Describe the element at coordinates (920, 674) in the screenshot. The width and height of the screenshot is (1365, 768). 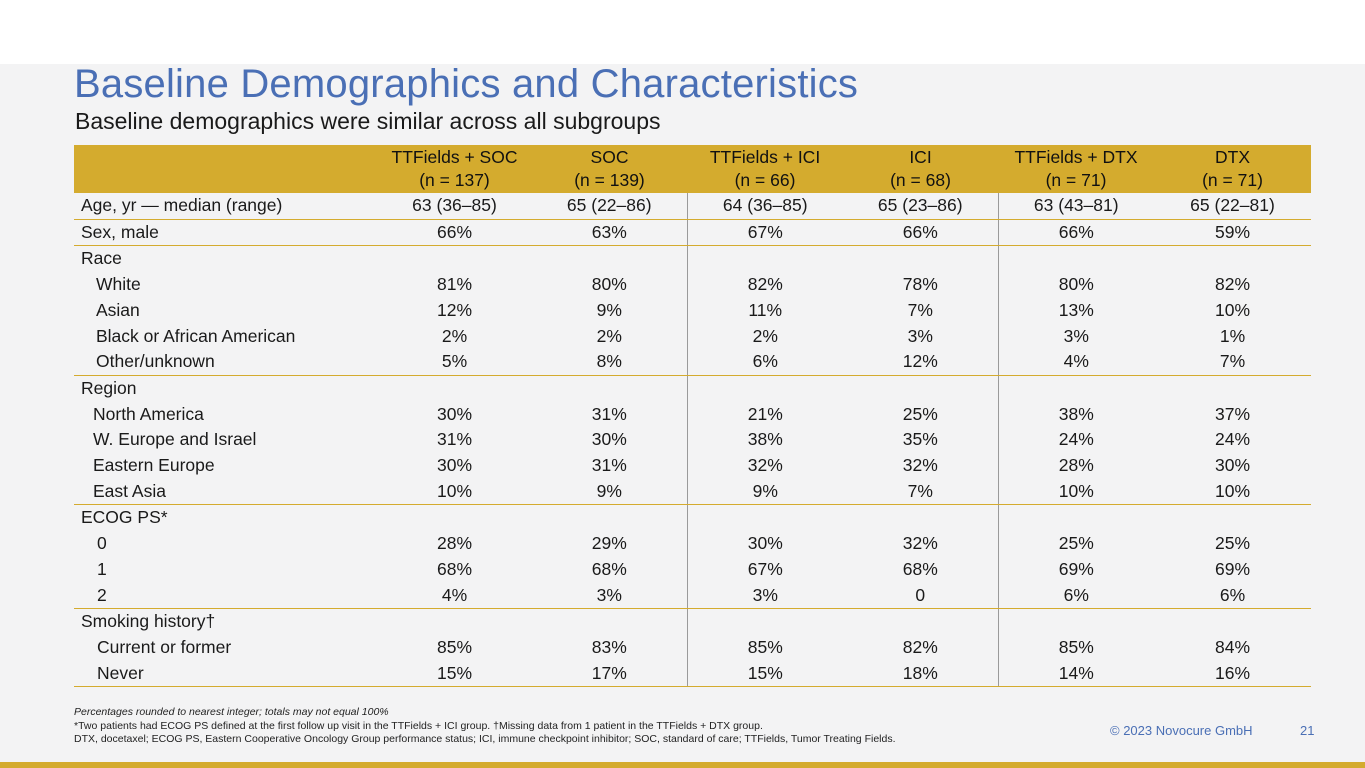
I see `table-cell: 18%` at that location.